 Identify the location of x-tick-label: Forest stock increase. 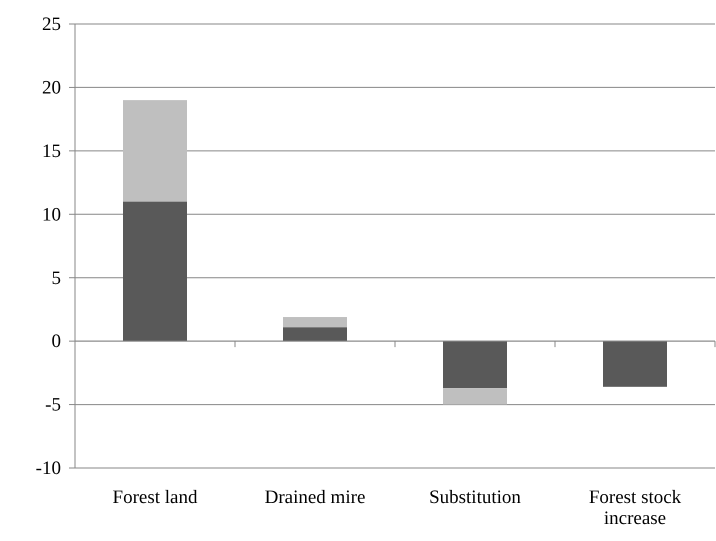
(635, 508).